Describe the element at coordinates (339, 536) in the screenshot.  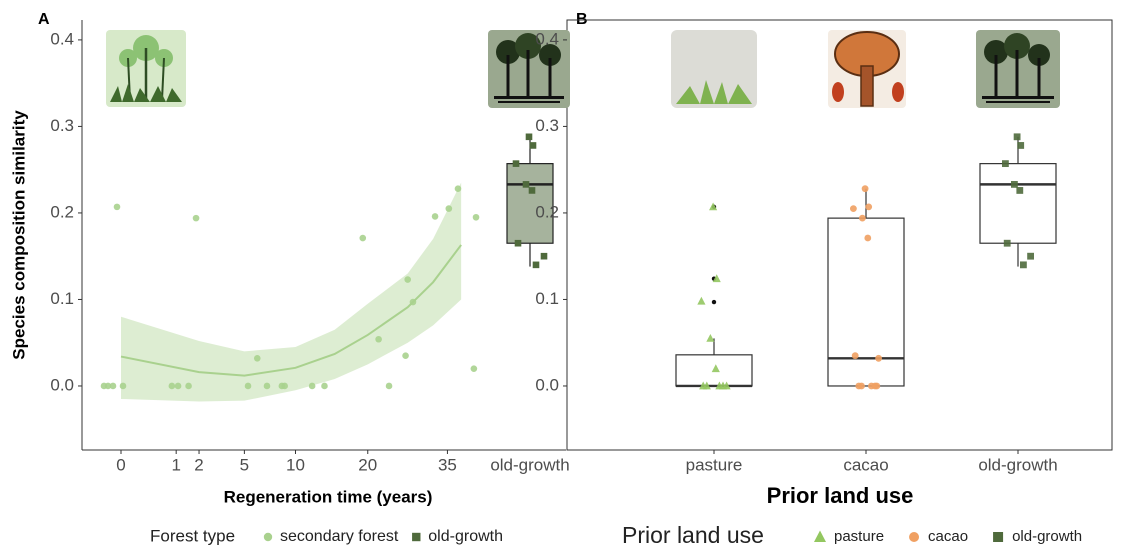
I see `legend-label: secondary forest` at that location.